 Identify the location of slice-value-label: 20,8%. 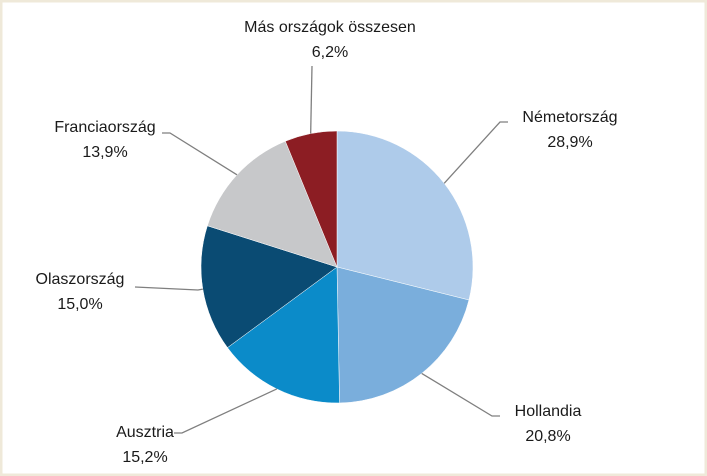
(547, 436).